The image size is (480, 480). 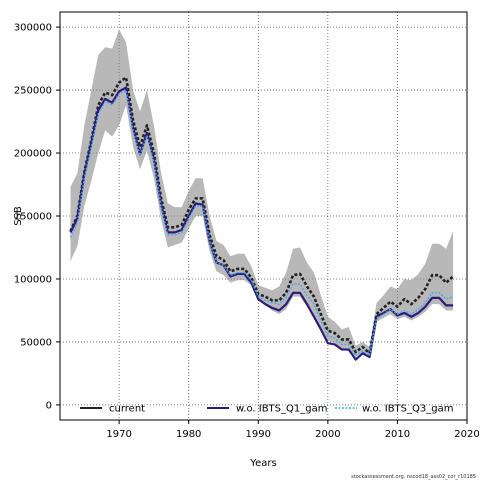 What do you see at coordinates (33, 154) in the screenshot?
I see `y-tick-label-200000: 200000` at bounding box center [33, 154].